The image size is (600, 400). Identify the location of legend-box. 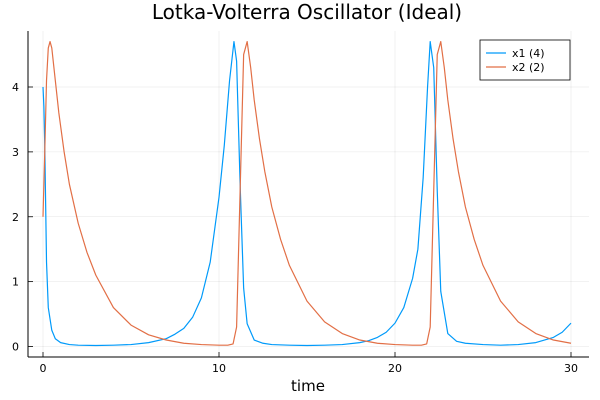
(525, 60).